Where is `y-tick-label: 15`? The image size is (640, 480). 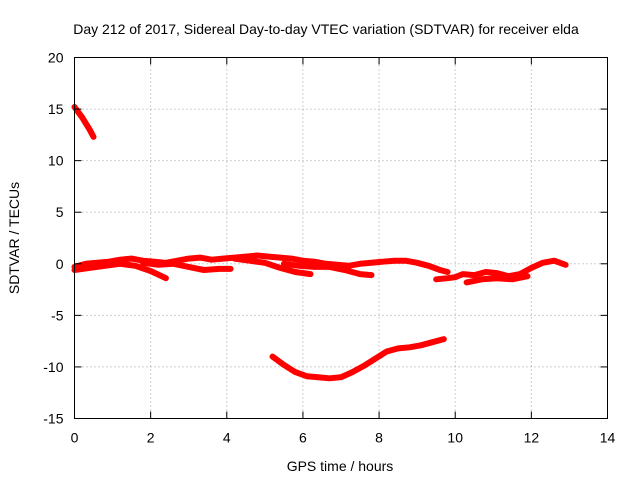 y-tick-label: 15 is located at coordinates (56, 109).